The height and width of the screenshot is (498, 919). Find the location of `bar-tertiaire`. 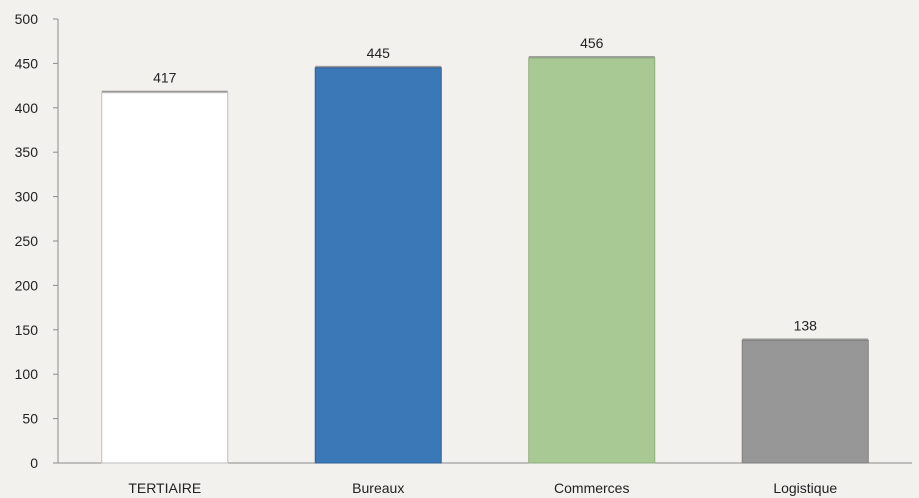

bar-tertiaire is located at coordinates (165, 278).